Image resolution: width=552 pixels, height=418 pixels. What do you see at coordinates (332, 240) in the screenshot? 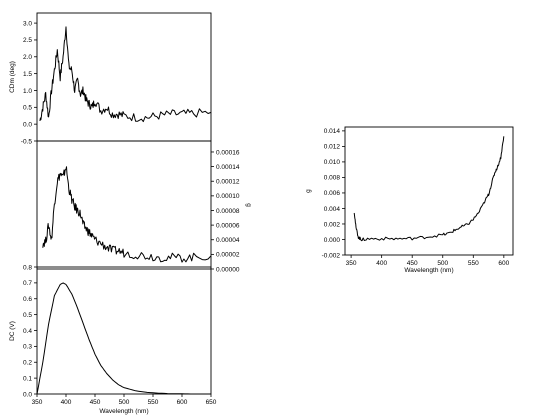
I see `right-y-tick-label: 0.000` at bounding box center [332, 240].